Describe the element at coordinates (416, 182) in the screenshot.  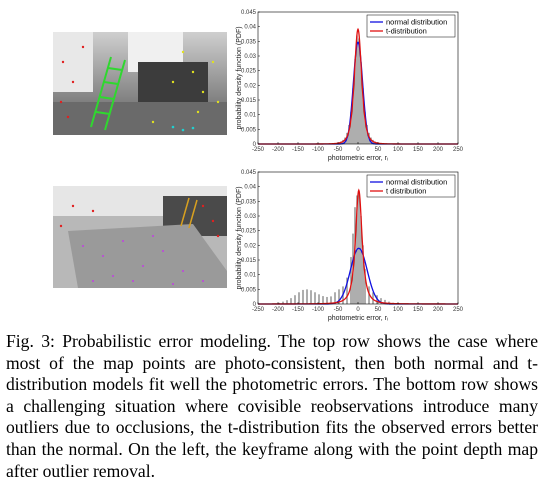
I see `chart1-legend-entry: normal distribution` at that location.